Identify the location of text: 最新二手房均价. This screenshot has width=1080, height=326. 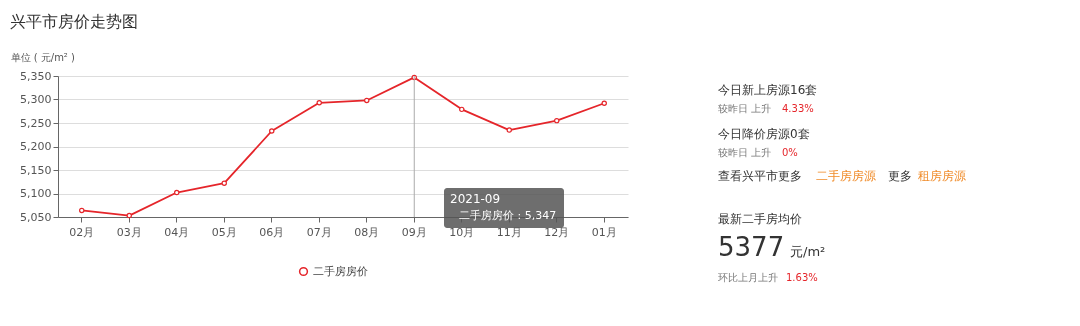
(760, 219).